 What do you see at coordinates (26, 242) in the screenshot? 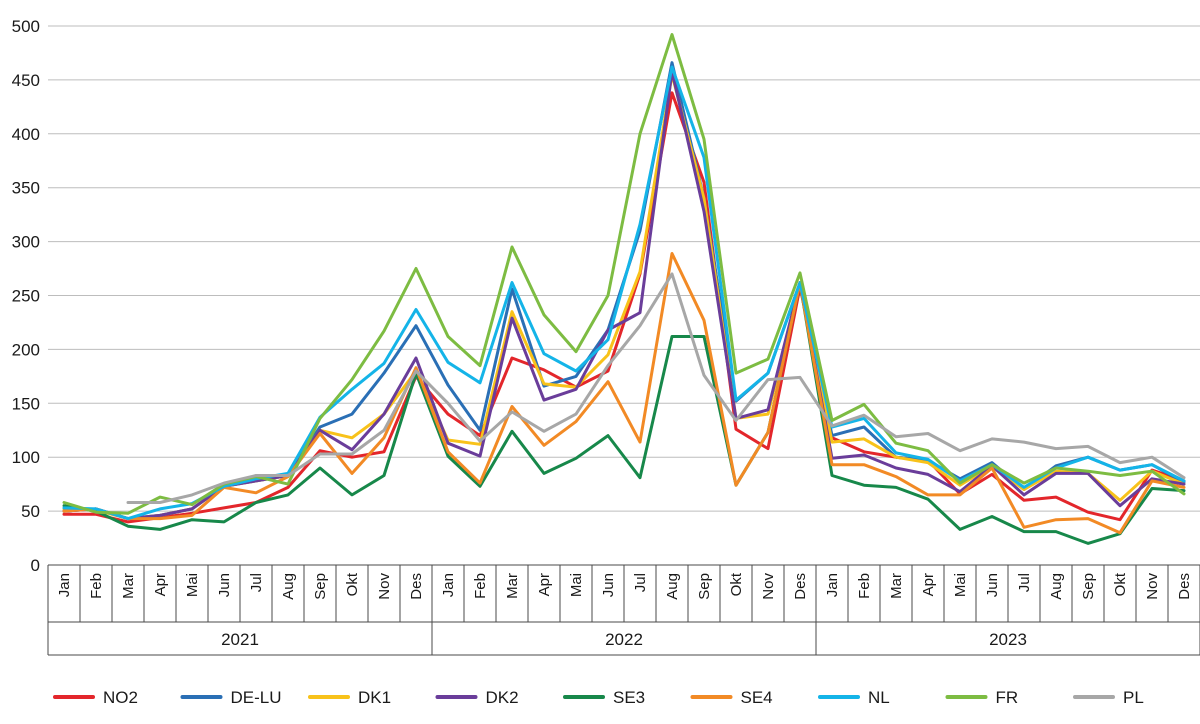
I see `y-tick-label: 300` at bounding box center [26, 242].